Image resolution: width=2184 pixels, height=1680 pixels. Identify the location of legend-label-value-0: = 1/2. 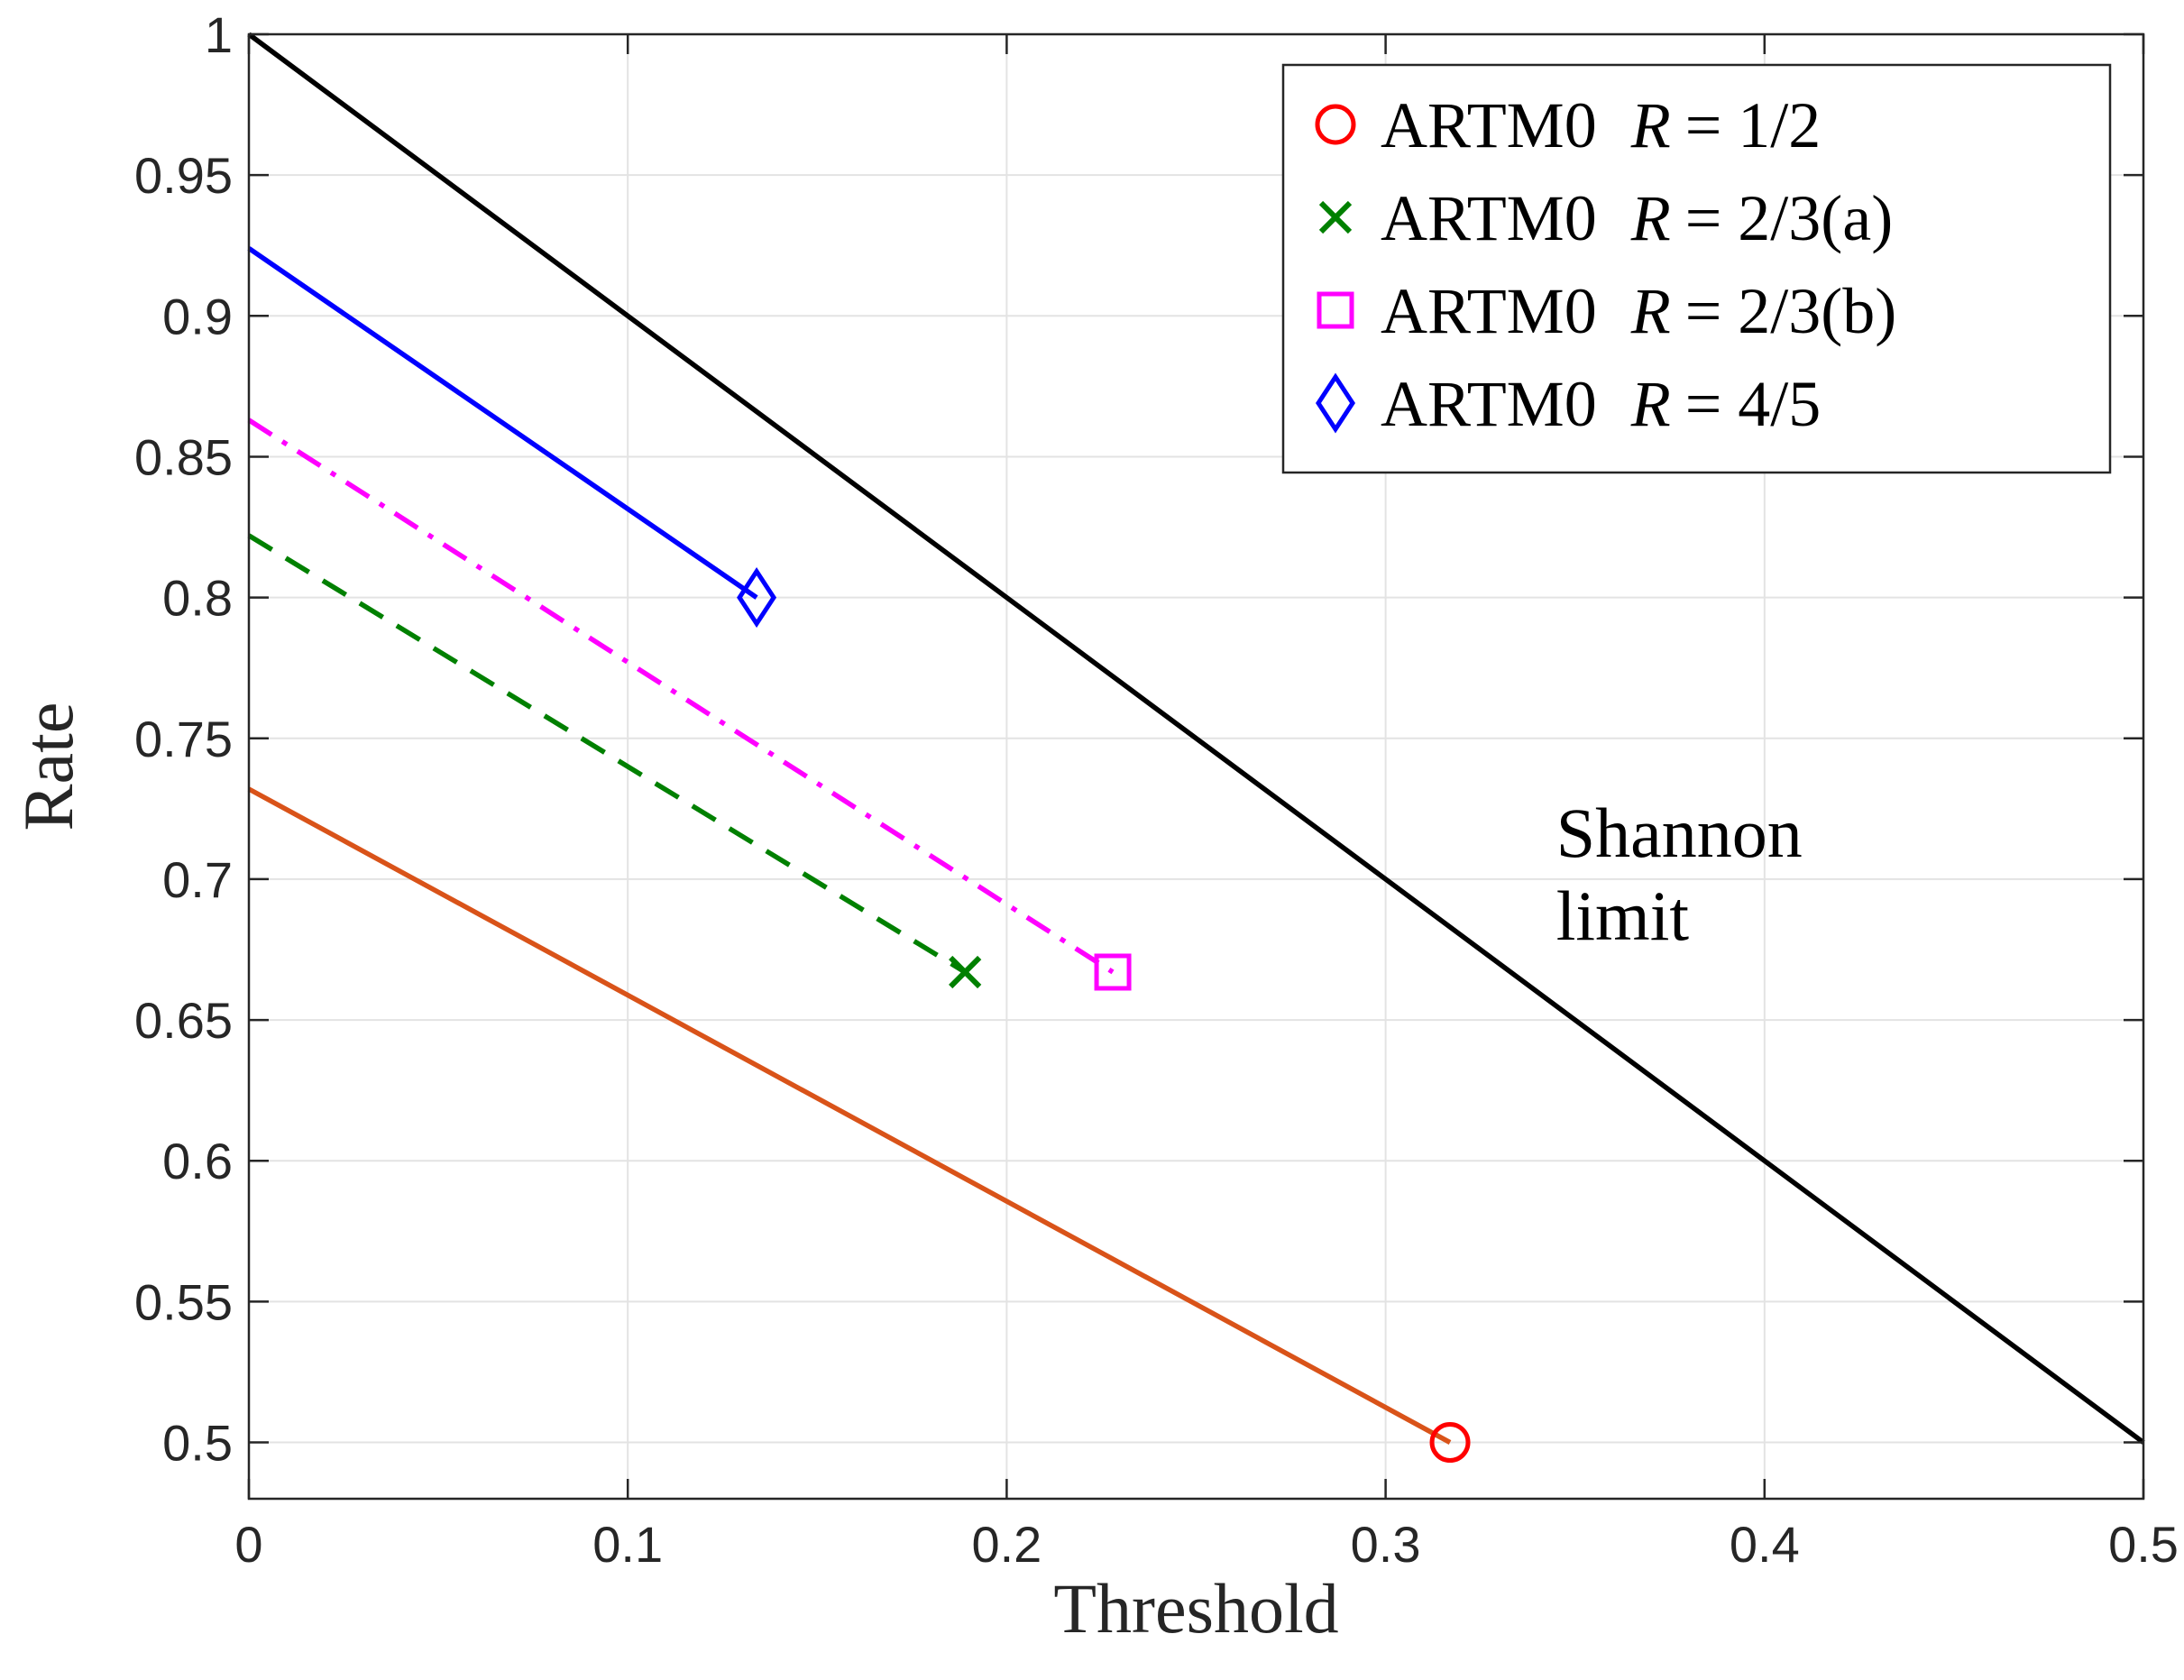
(1753, 125).